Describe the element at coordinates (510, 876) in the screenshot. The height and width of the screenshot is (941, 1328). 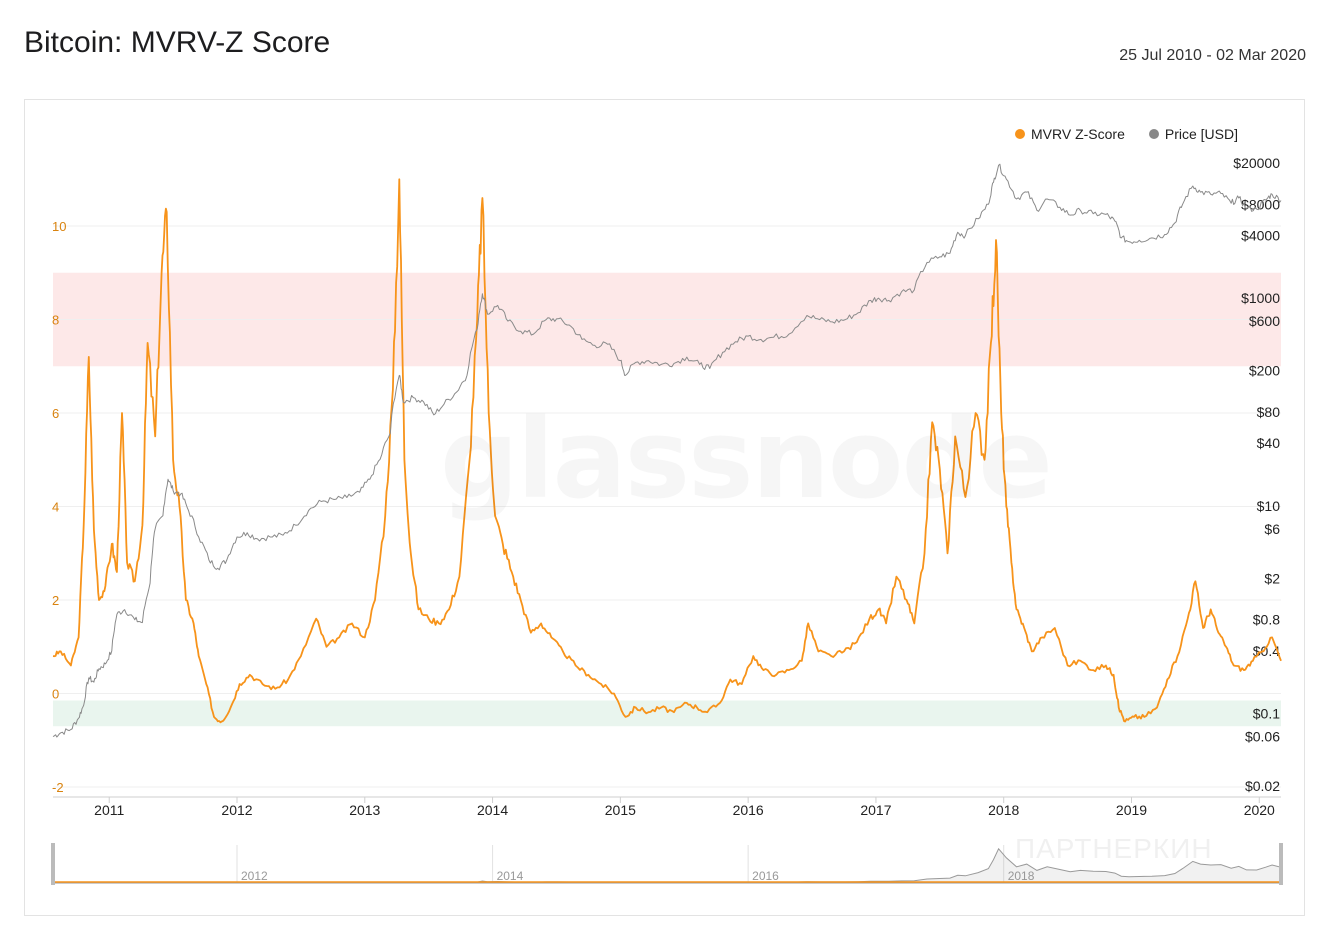
I see `navigator-tick-label: 2014` at that location.